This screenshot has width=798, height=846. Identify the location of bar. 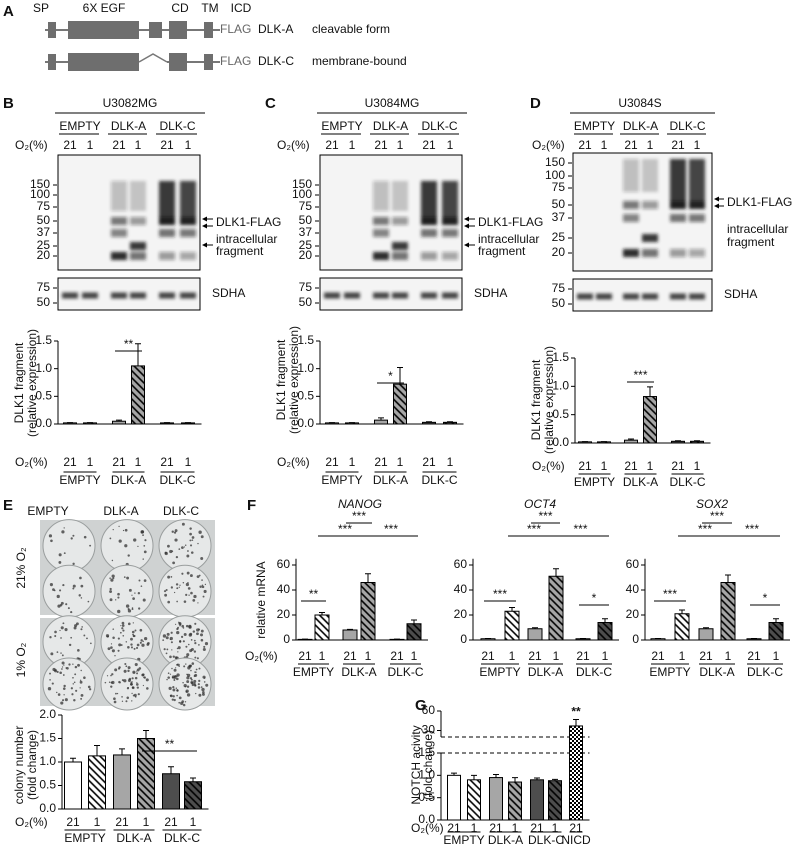
(350, 635).